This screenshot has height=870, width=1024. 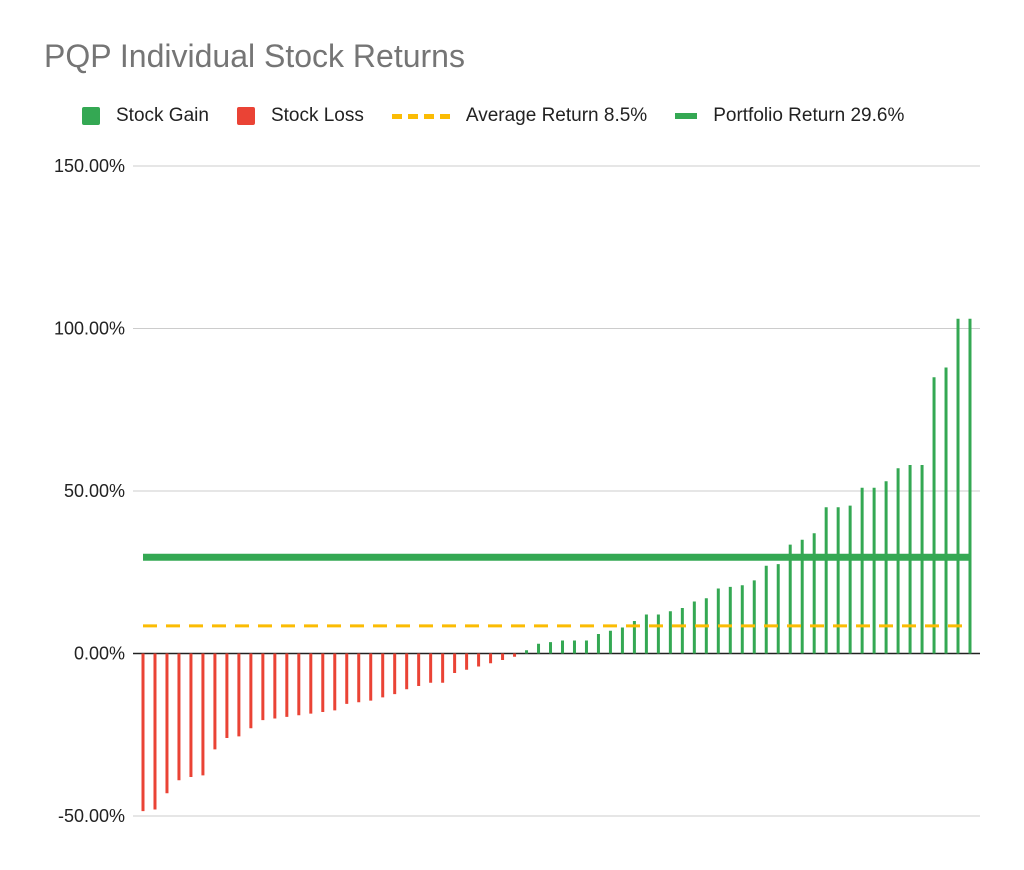 I want to click on legend-item-stock-loss: Stock Loss, so click(x=300, y=116).